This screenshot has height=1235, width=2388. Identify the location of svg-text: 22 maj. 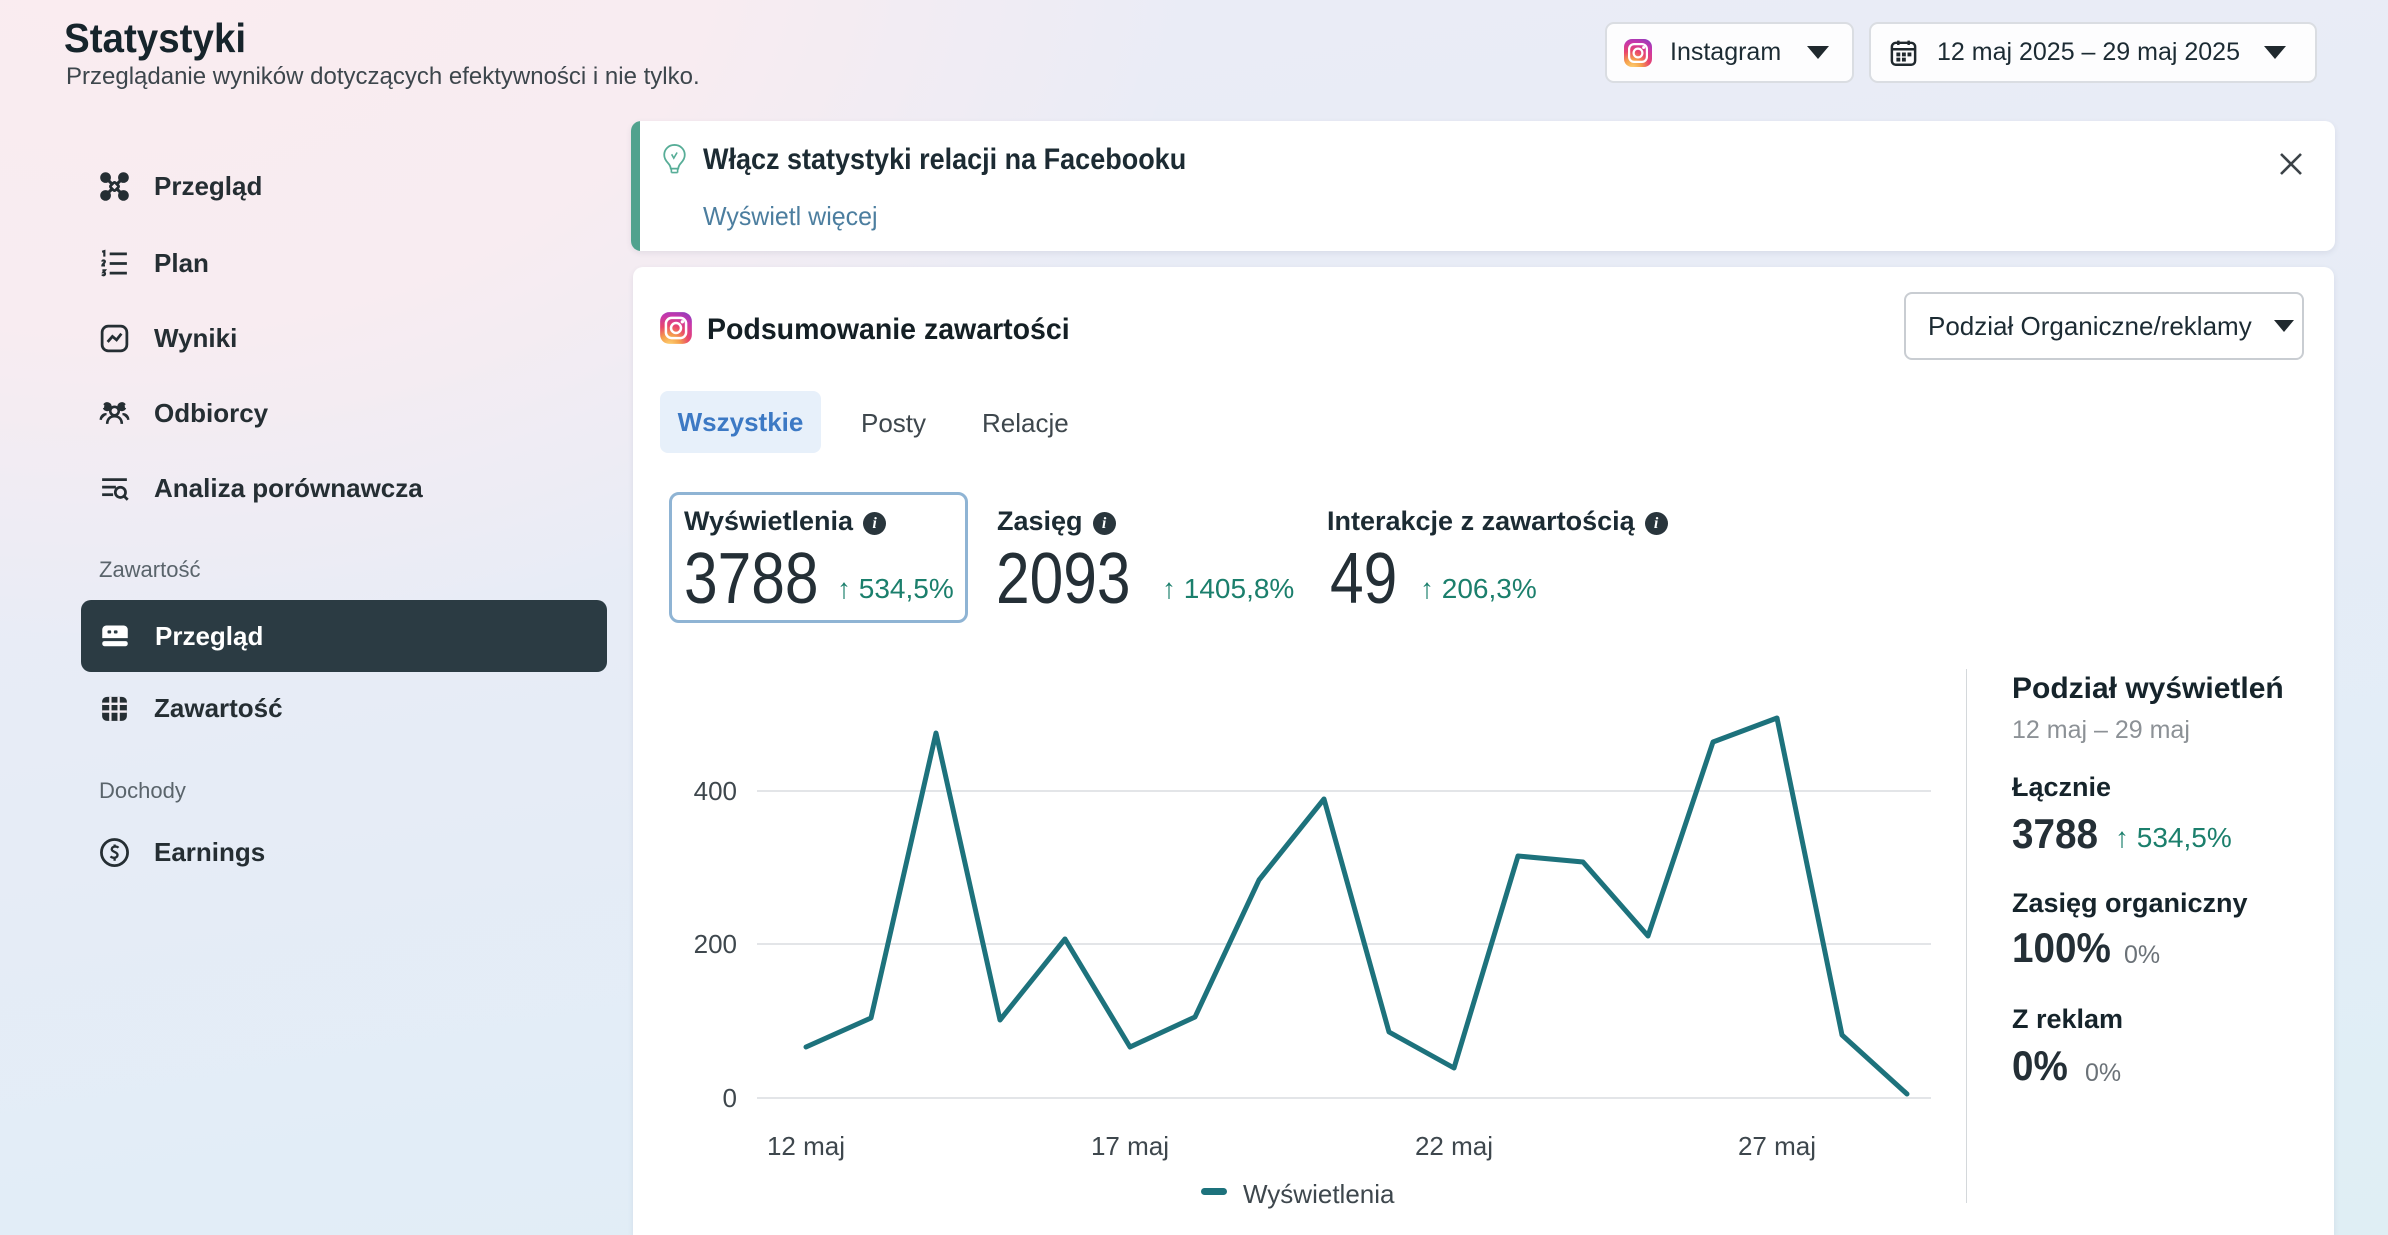
(1454, 1146).